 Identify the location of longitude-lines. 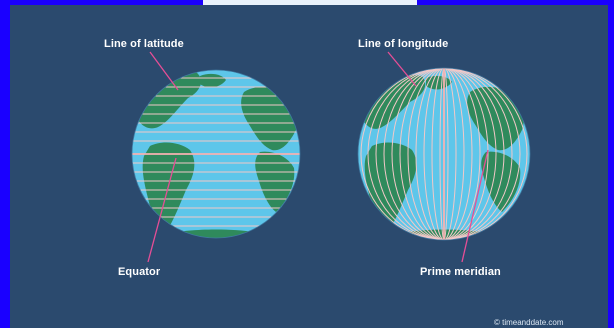
(444, 154).